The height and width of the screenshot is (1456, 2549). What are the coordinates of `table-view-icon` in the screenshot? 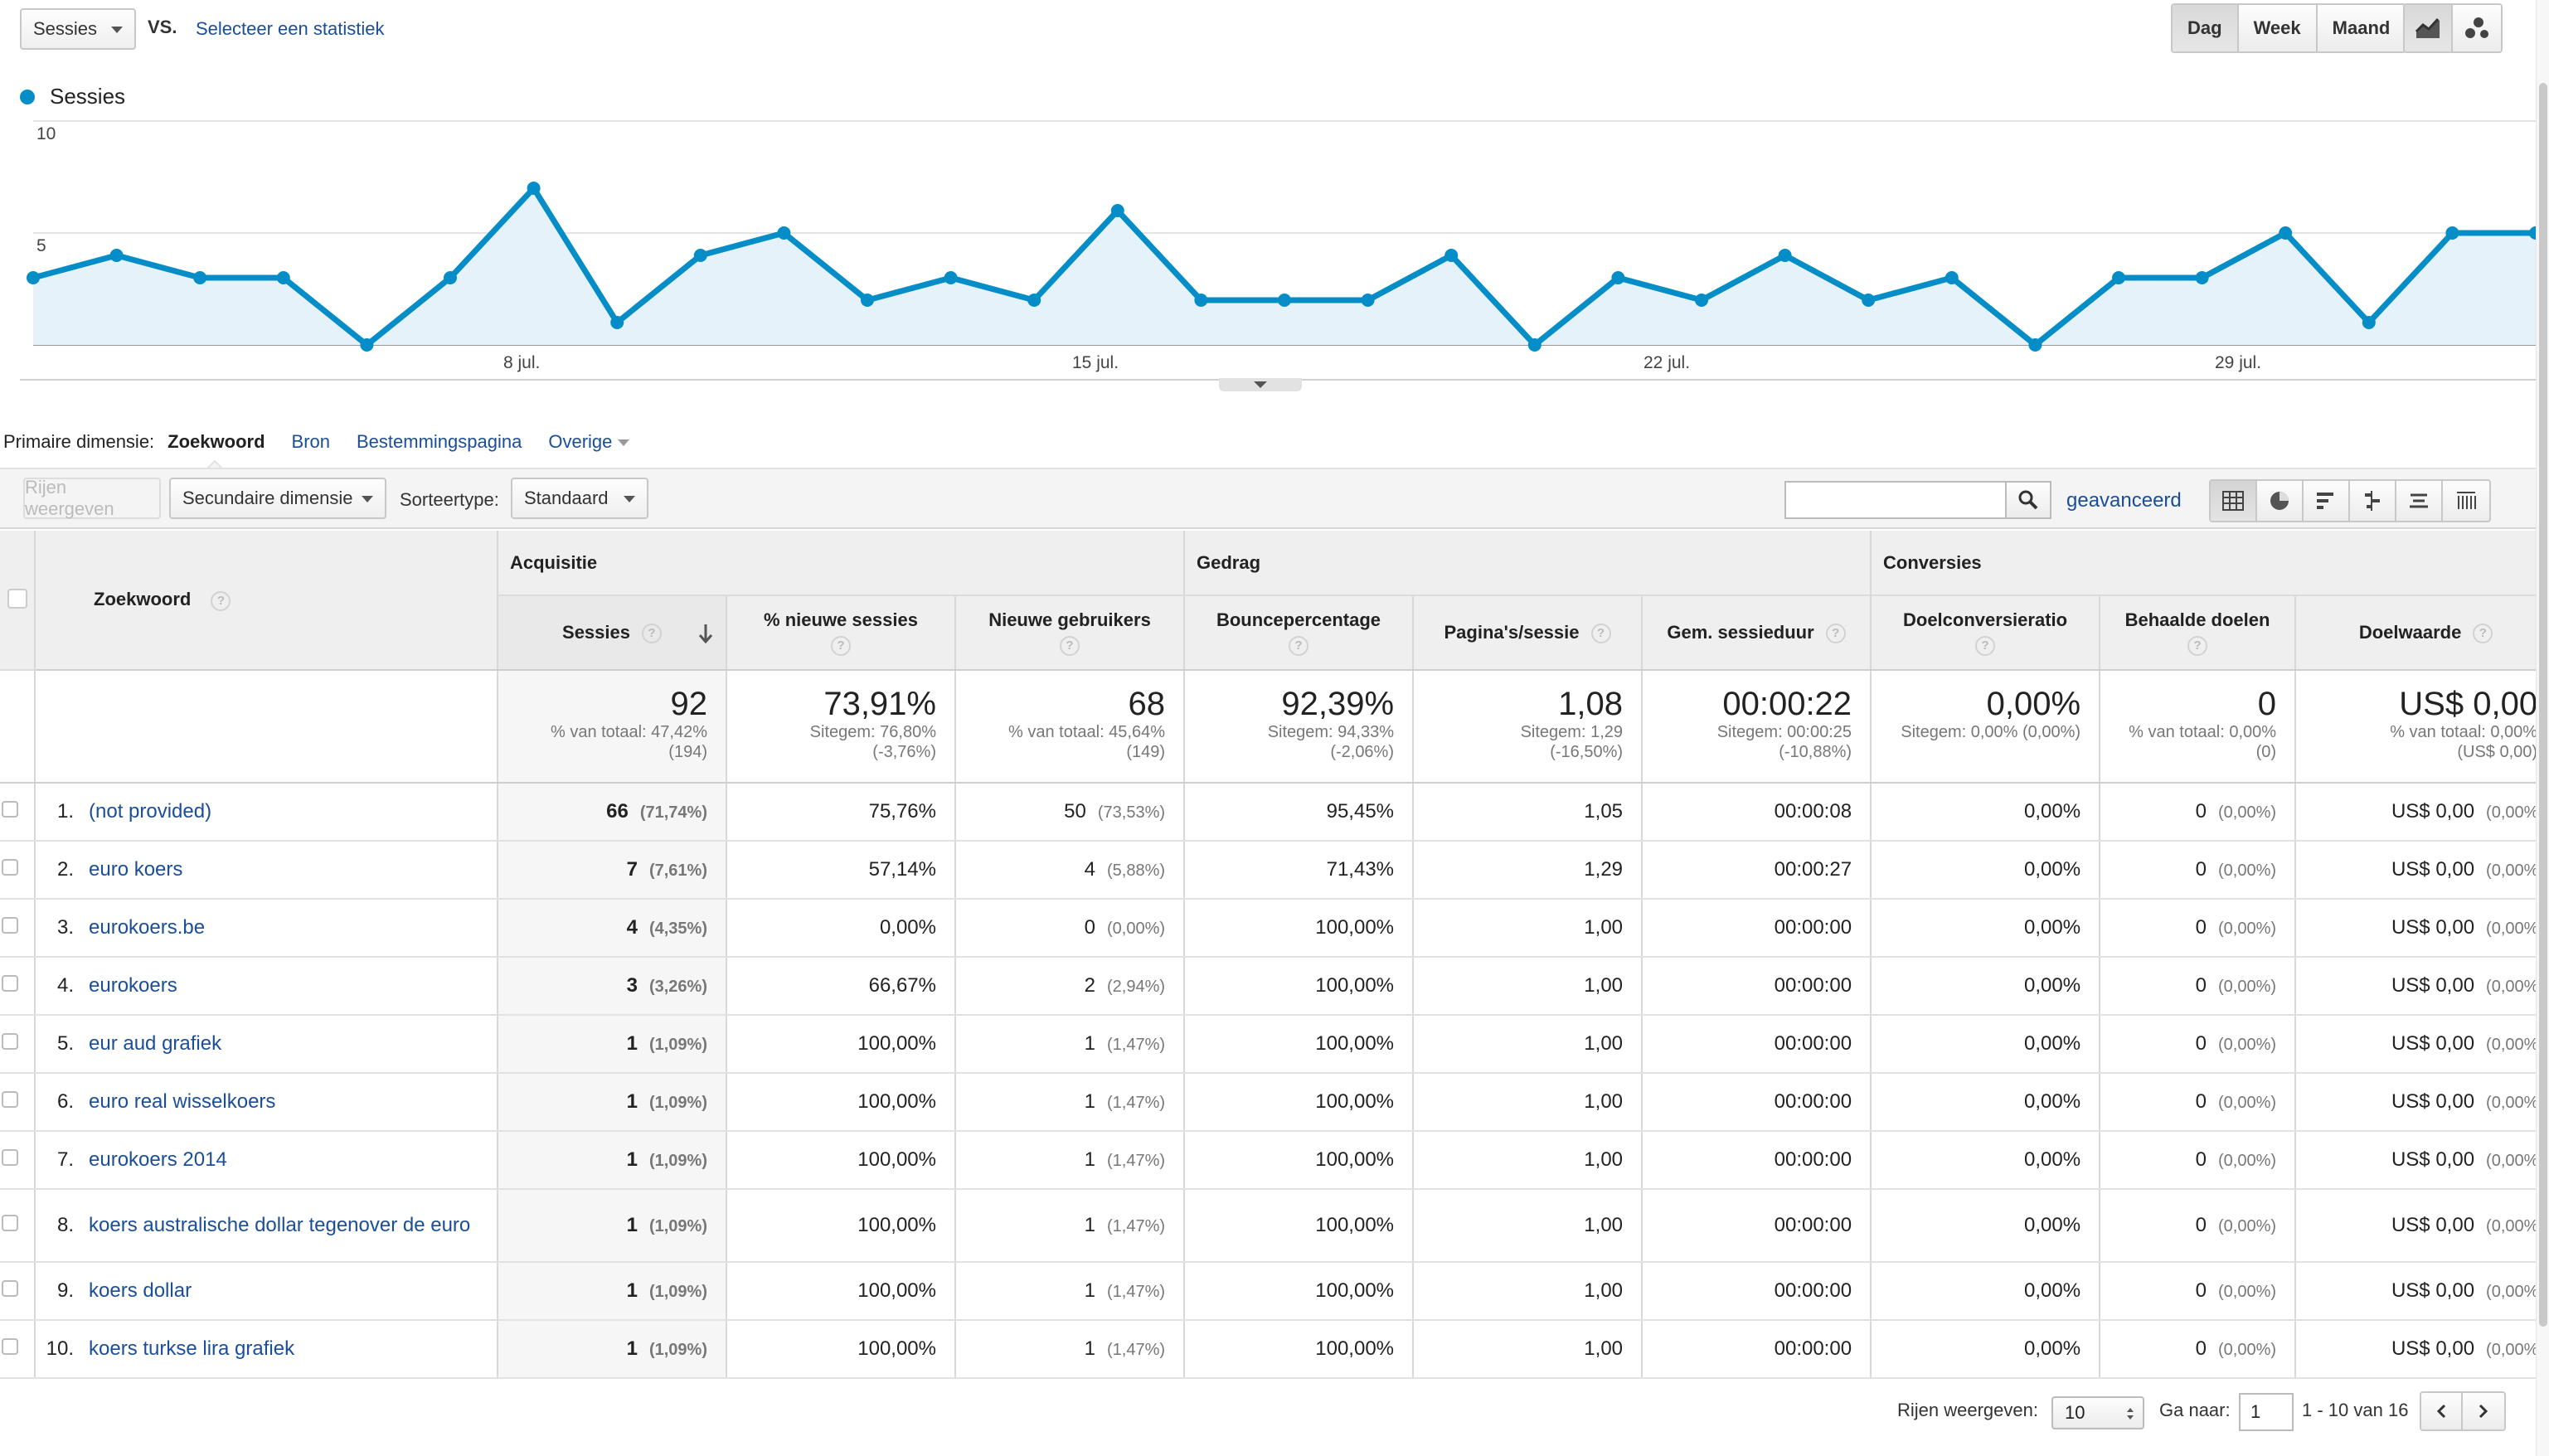 It's located at (2234, 501).